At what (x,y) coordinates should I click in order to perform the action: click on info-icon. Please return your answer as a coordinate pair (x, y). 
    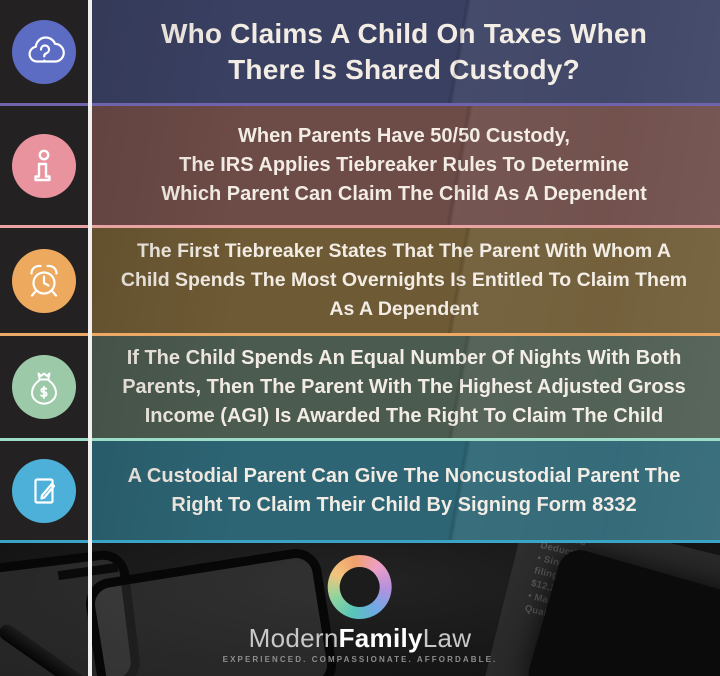
    Looking at the image, I should click on (44, 165).